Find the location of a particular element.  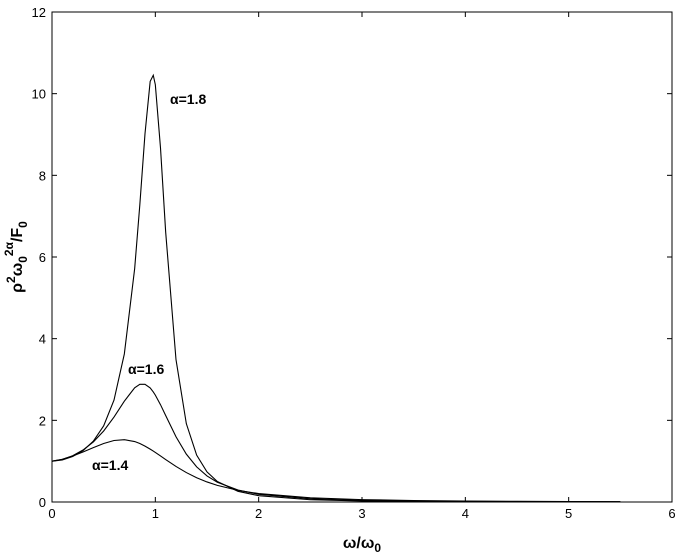

y-tick-label: 4 is located at coordinates (42, 339).